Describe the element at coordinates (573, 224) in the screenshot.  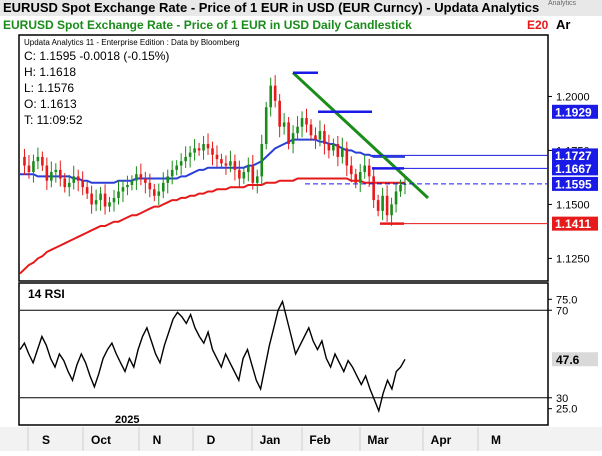
I see `level-label: 1.1411` at that location.